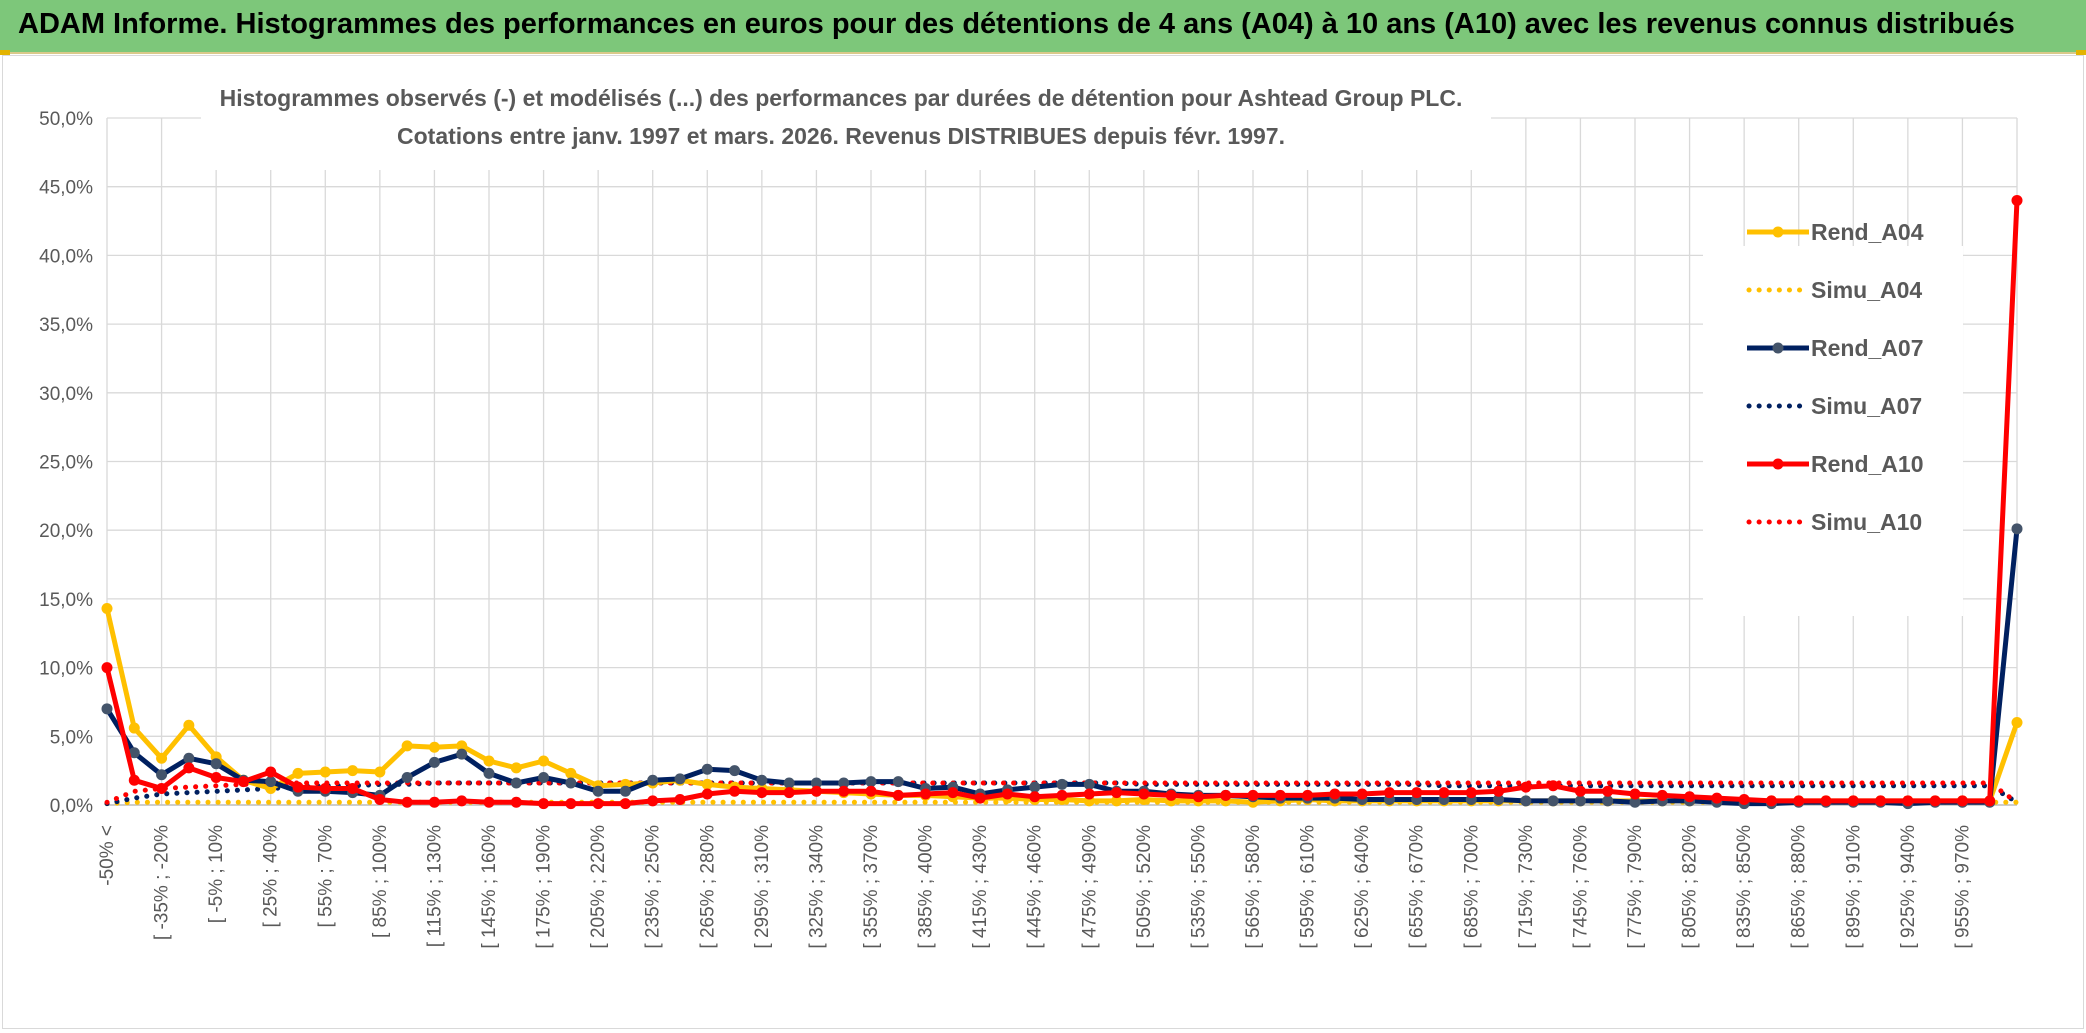  What do you see at coordinates (71, 737) in the screenshot?
I see `y-tick-label: 5,0%` at bounding box center [71, 737].